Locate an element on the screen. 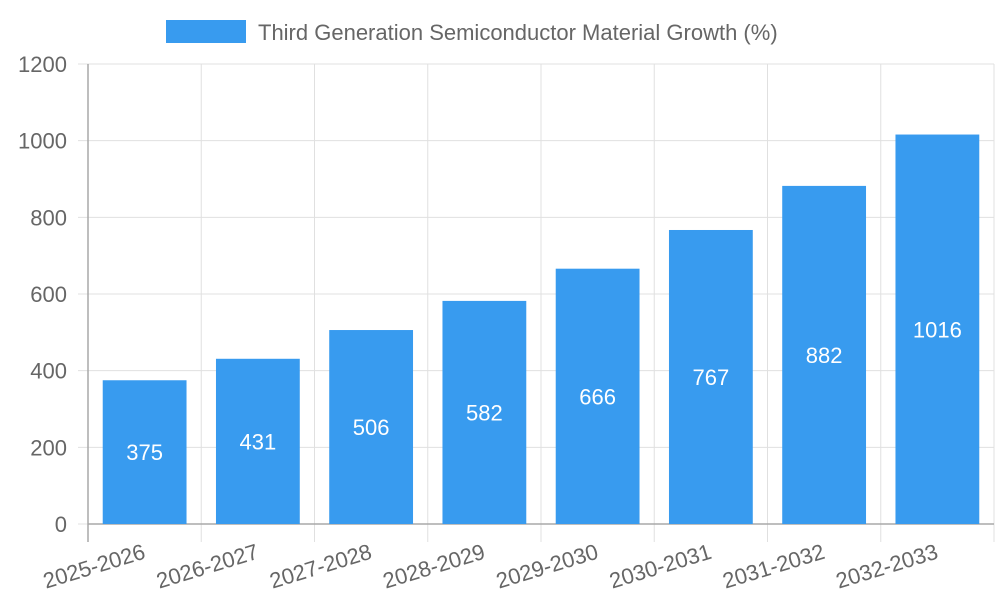  bar-value-label: 767 is located at coordinates (711, 377).